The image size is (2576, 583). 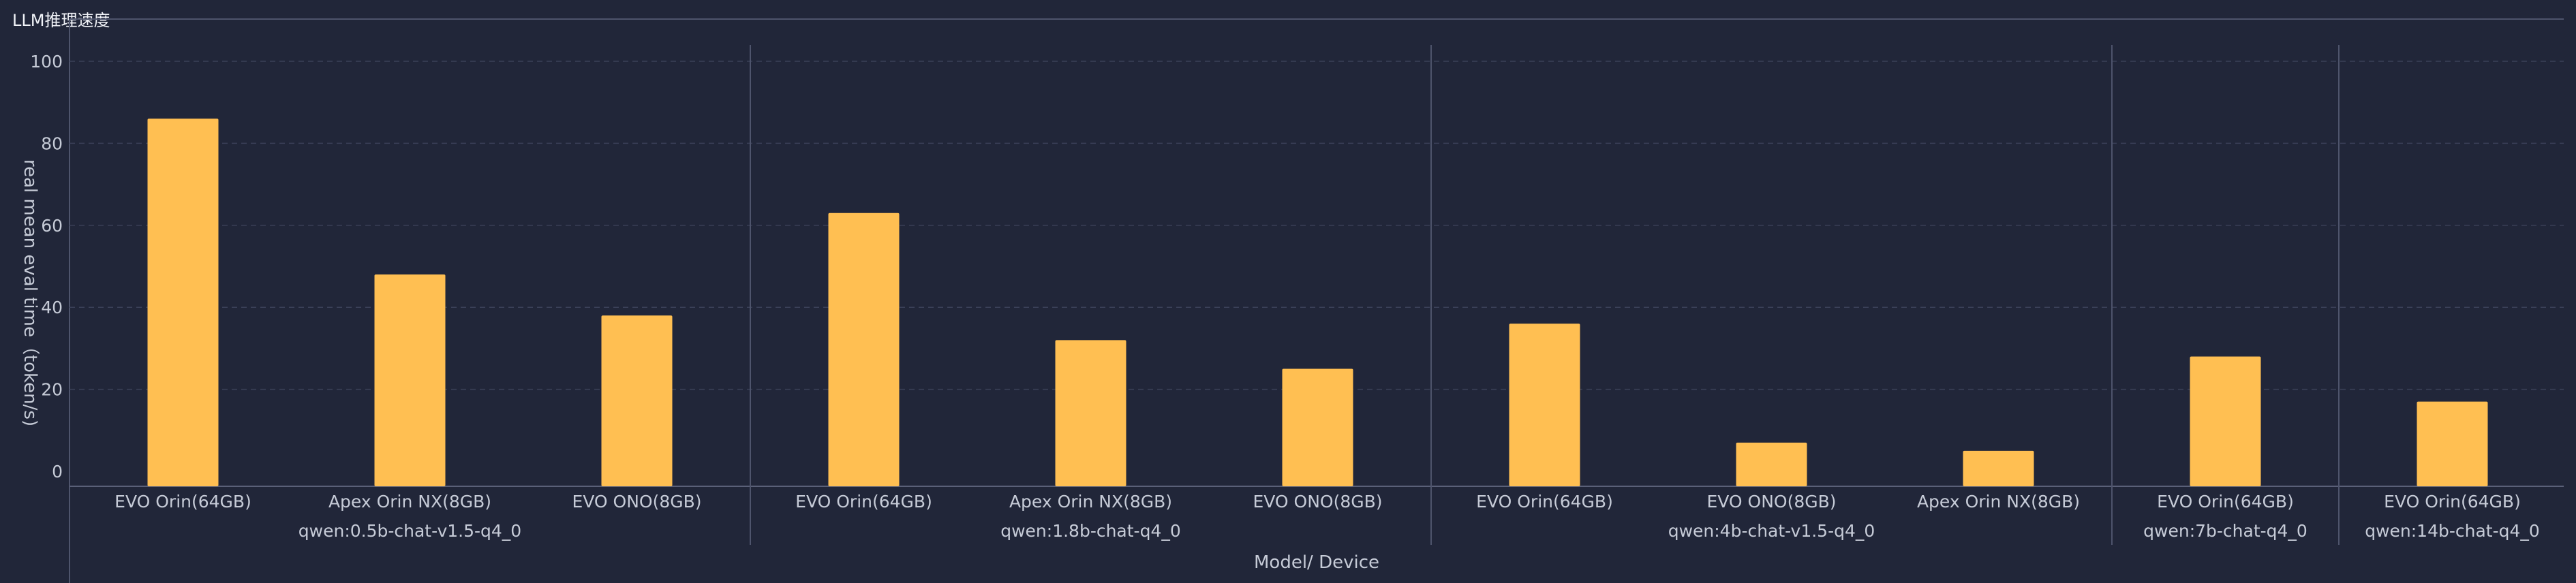 I want to click on group-label: qwen:14b-chat-q4_0, so click(x=2452, y=531).